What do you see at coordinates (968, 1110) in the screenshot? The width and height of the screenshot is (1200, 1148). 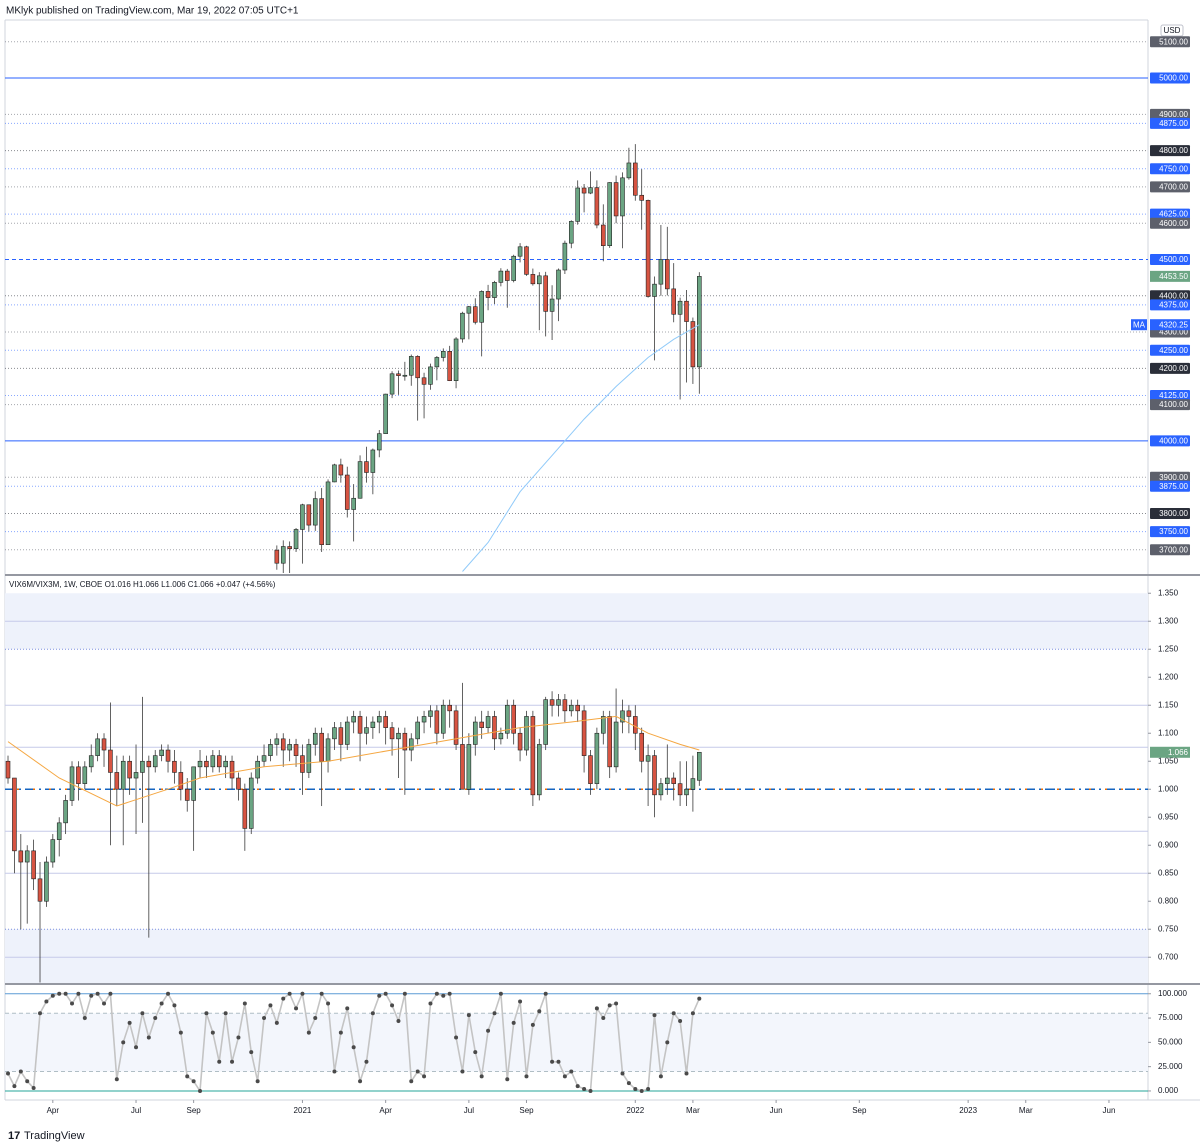 I see `x-tick-label: 2023` at bounding box center [968, 1110].